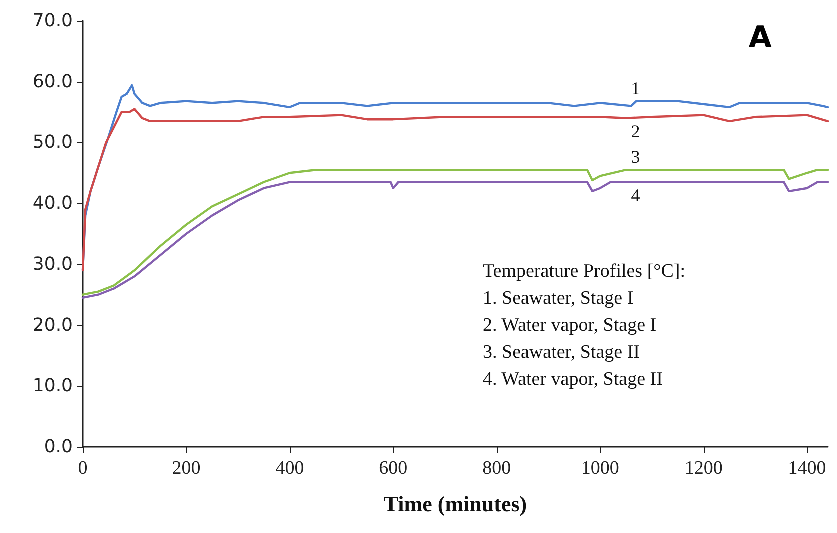 This screenshot has height=533, width=837. Describe the element at coordinates (635, 157) in the screenshot. I see `series-label: 3` at that location.